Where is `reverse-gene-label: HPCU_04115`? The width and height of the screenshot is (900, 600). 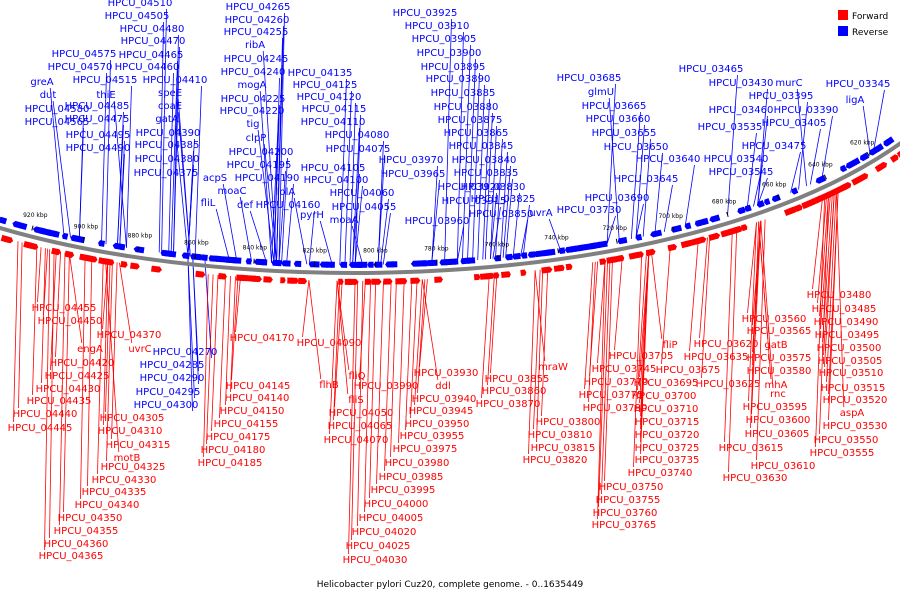 reverse-gene-label: HPCU_04115 is located at coordinates (334, 109).